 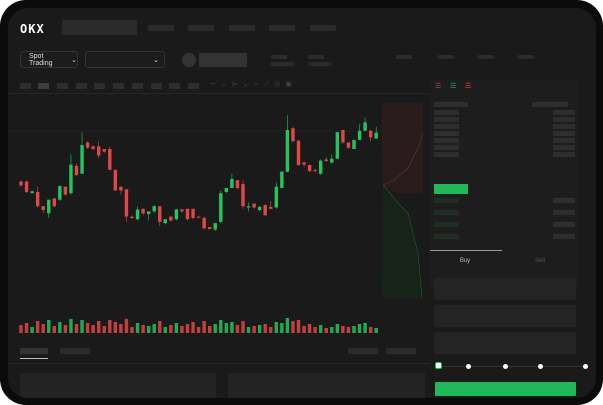 What do you see at coordinates (465, 261) in the screenshot?
I see `tab-buy: Buy` at bounding box center [465, 261].